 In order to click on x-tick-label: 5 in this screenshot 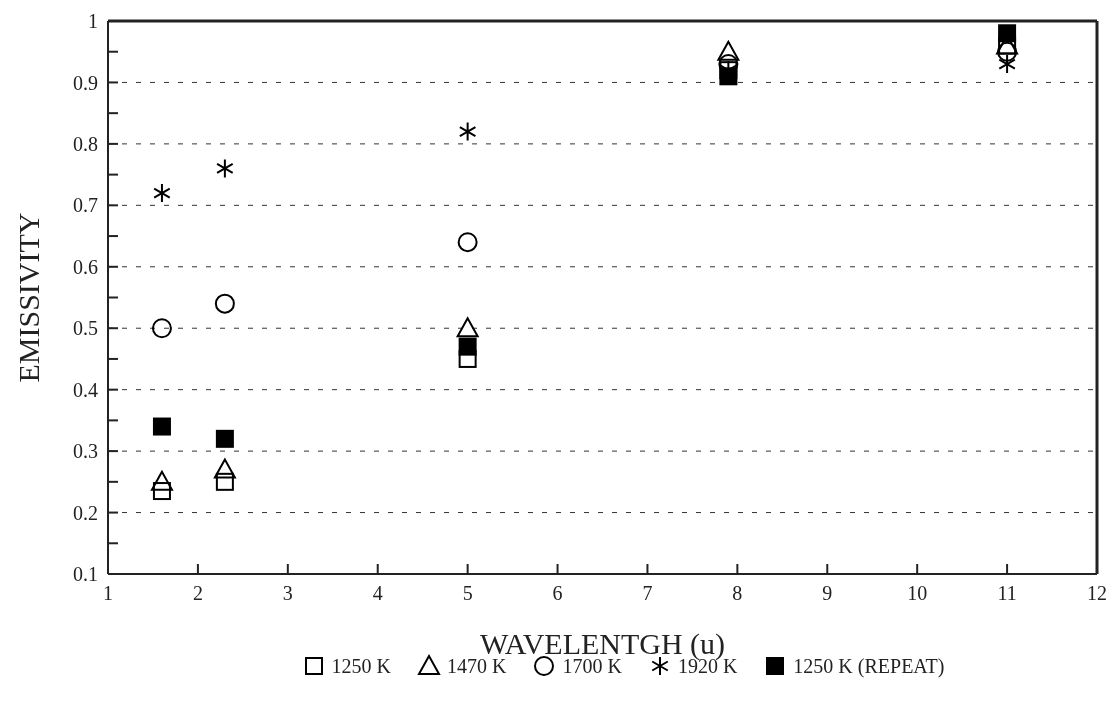, I will do `click(467, 593)`.